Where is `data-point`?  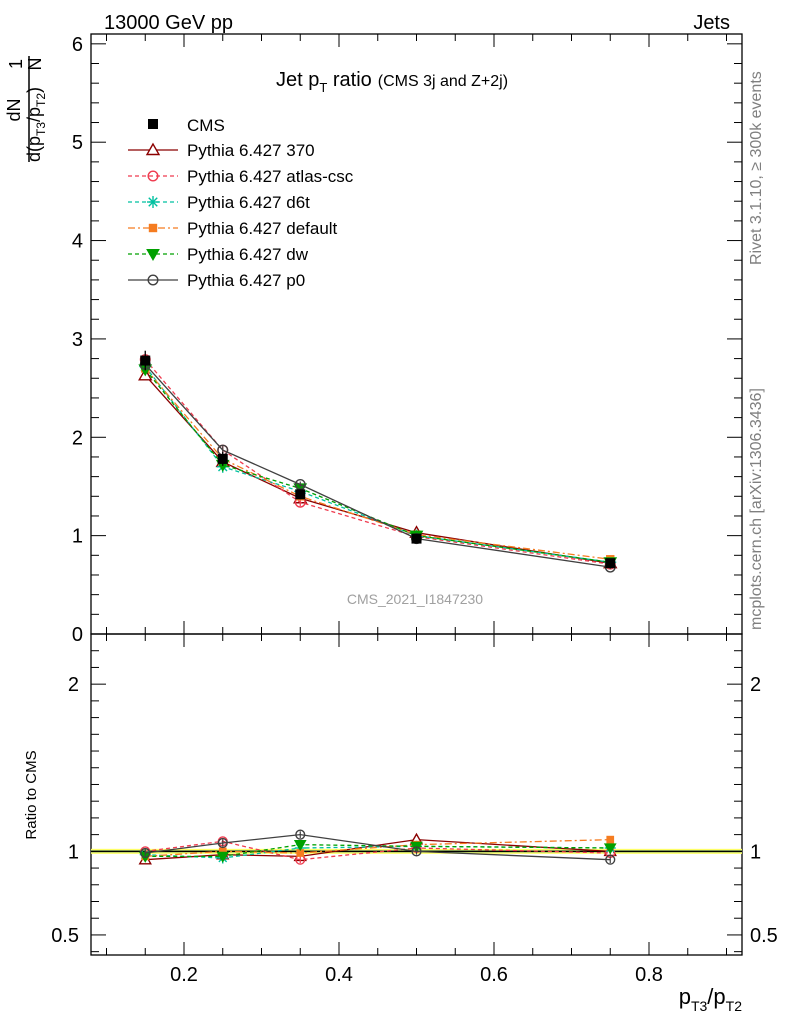
data-point is located at coordinates (300, 484).